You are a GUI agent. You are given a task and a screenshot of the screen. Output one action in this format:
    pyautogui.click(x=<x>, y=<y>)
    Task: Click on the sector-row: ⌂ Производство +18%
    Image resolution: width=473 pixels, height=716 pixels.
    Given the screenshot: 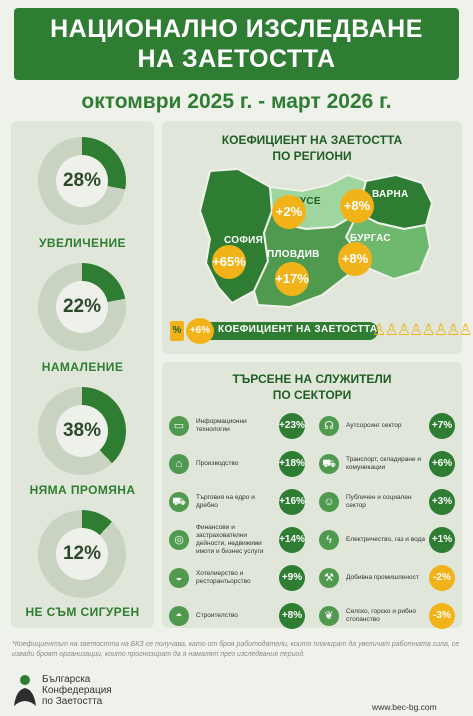 What is the action you would take?
    pyautogui.click(x=235, y=464)
    